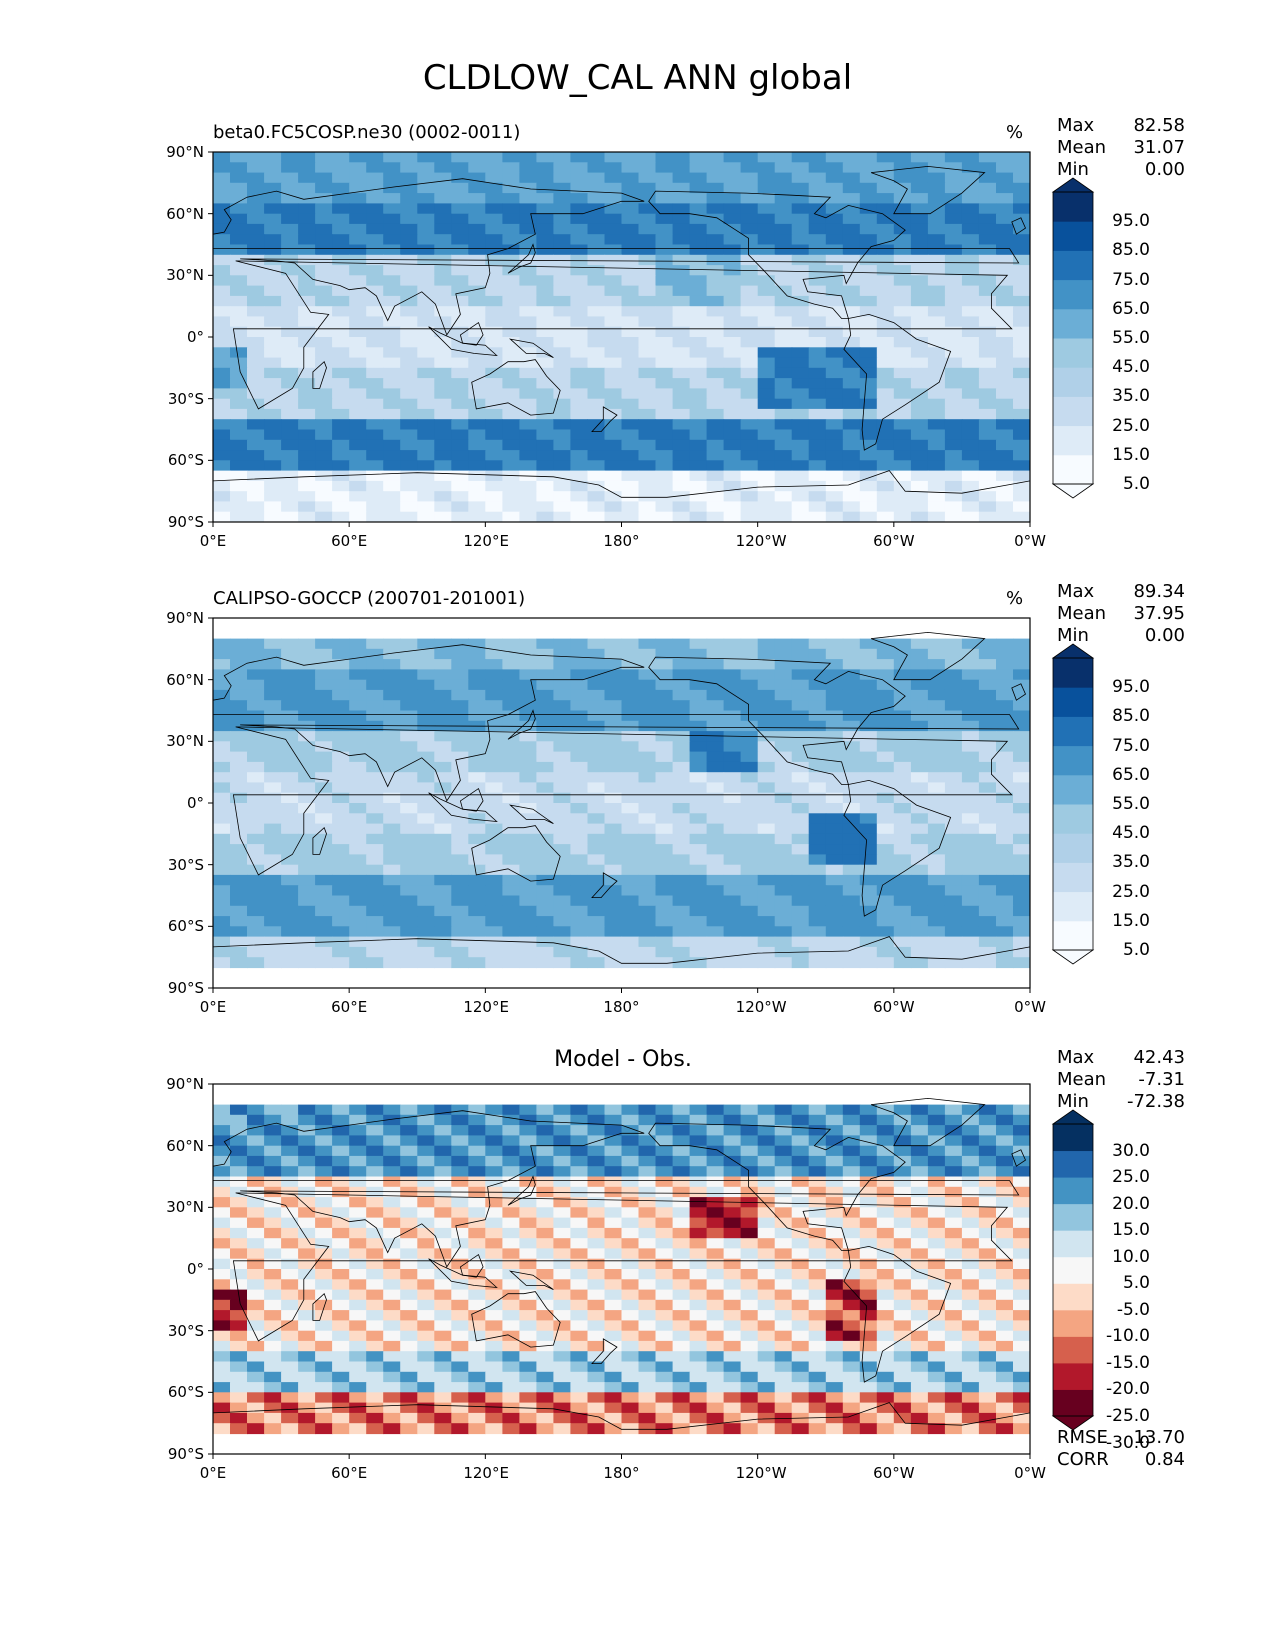 This screenshot has height=1650, width=1275. I want to click on coastline-greenland, so click(928, 1122).